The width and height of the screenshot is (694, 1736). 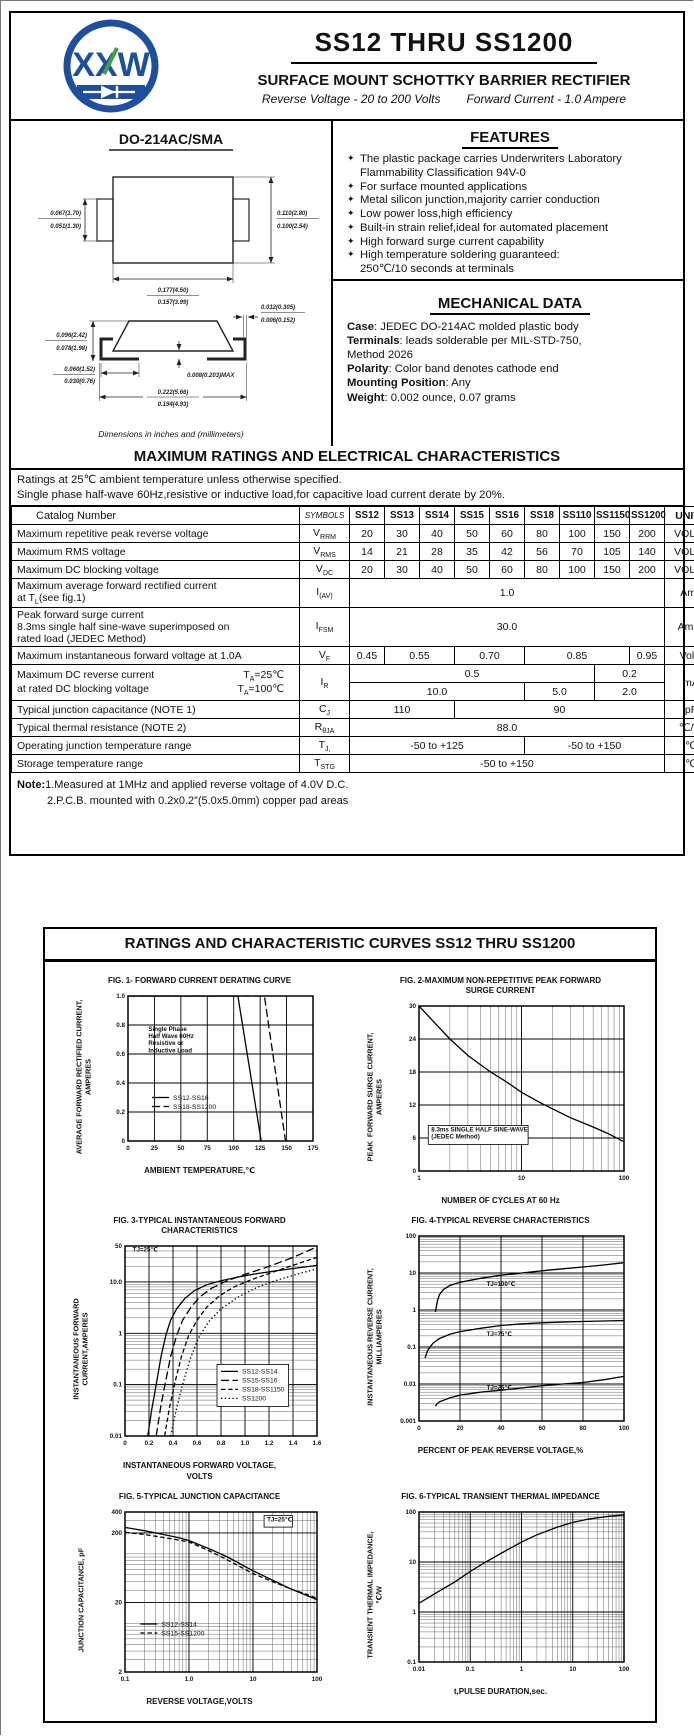 What do you see at coordinates (679, 593) in the screenshot?
I see `table-cell: Amp` at bounding box center [679, 593].